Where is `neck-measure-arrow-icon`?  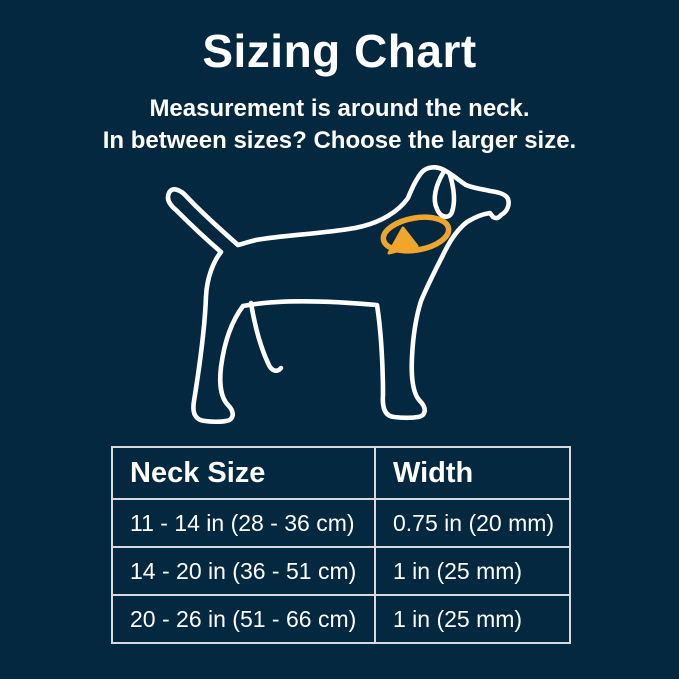 neck-measure-arrow-icon is located at coordinates (416, 234).